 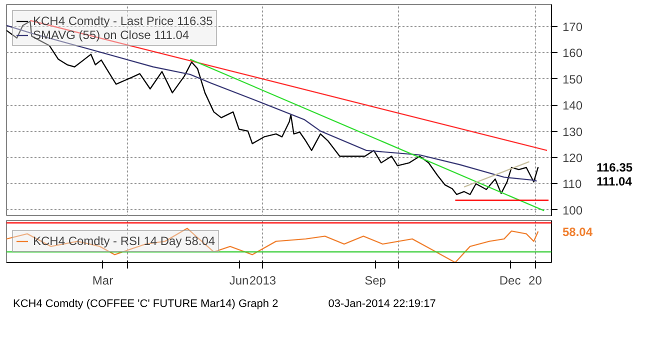 I want to click on x-tick-label: Jun, so click(x=239, y=281).